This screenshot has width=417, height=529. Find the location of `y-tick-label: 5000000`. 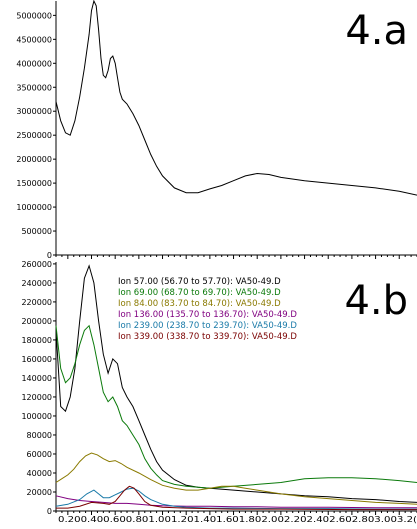

y-tick-label: 5000000 is located at coordinates (34, 15).